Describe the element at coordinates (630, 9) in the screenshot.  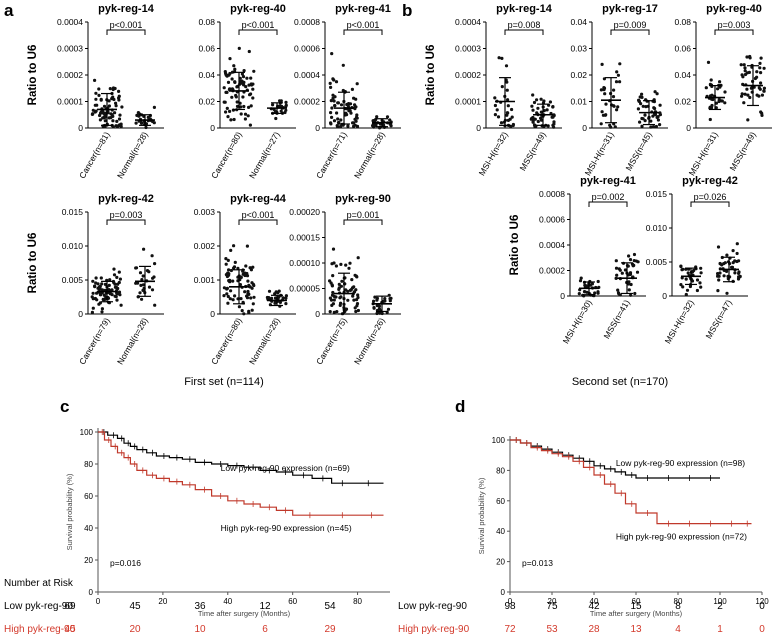
I see `panel-title: pyk-reg-17` at that location.